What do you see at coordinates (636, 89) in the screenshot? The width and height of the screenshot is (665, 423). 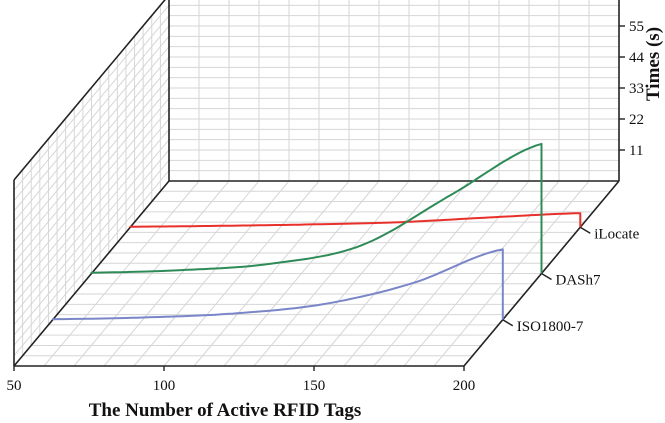 I see `z-tick-label: 33` at bounding box center [636, 89].